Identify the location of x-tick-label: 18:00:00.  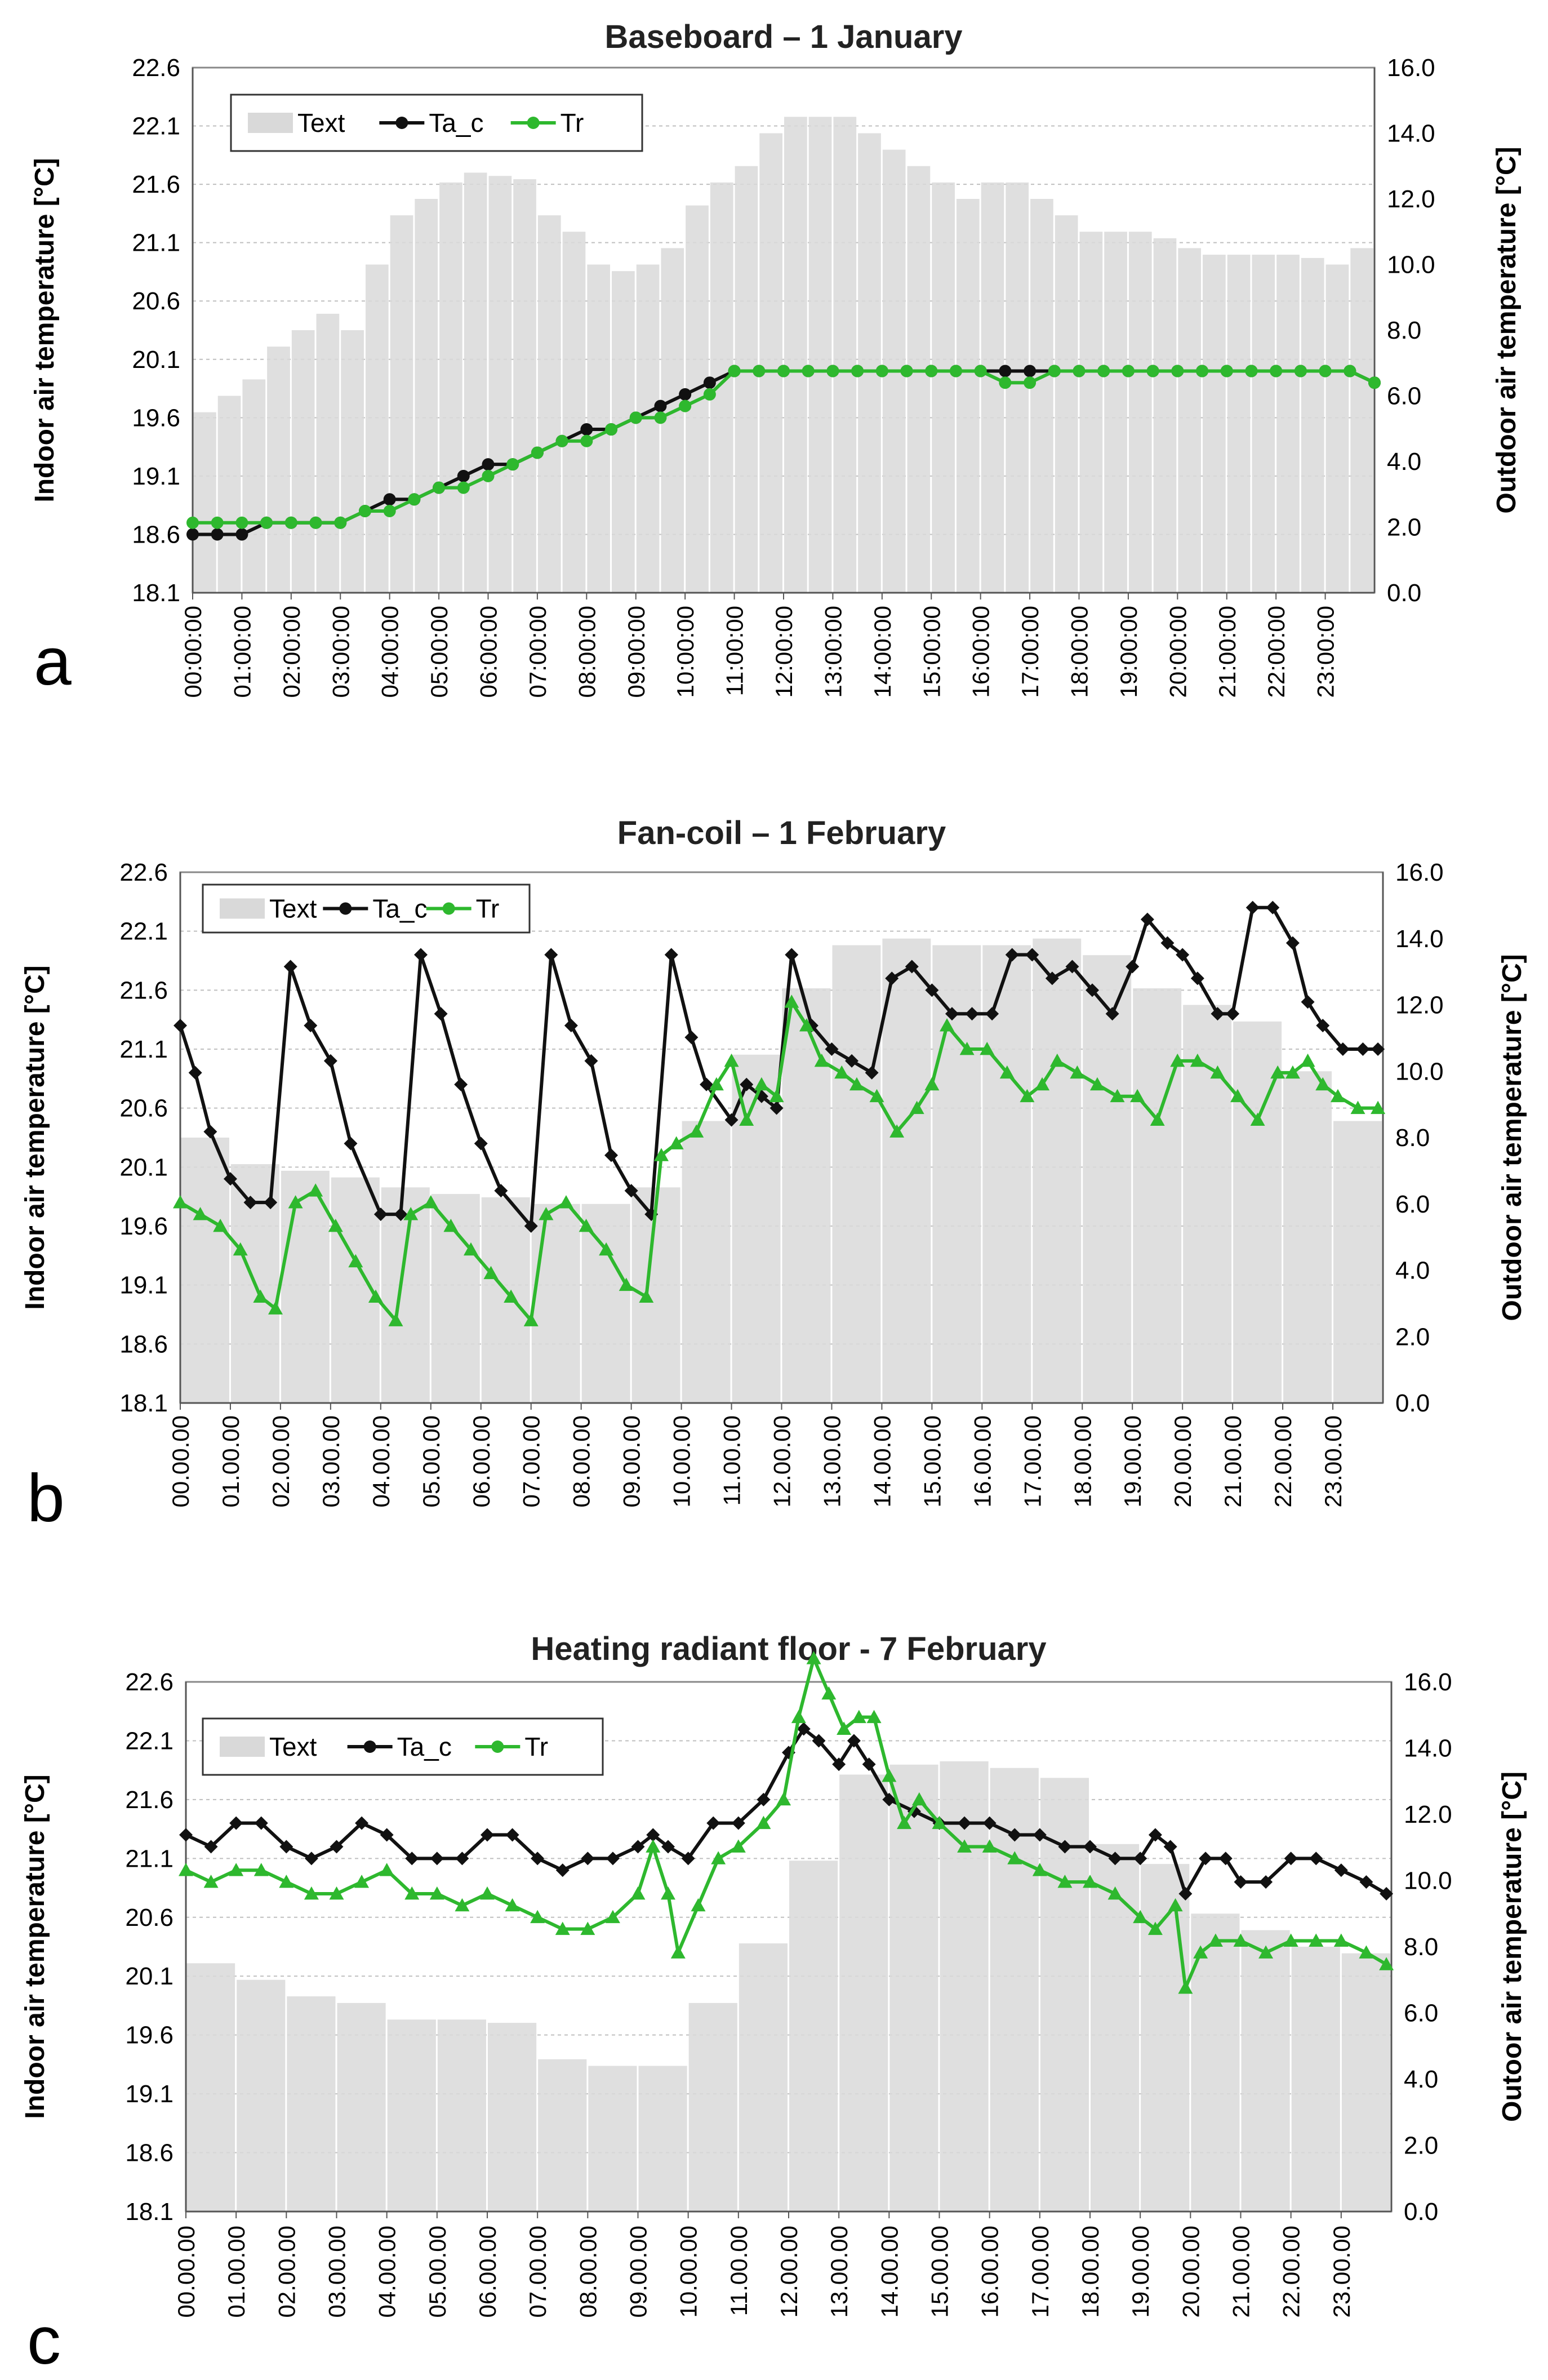
(1079, 652).